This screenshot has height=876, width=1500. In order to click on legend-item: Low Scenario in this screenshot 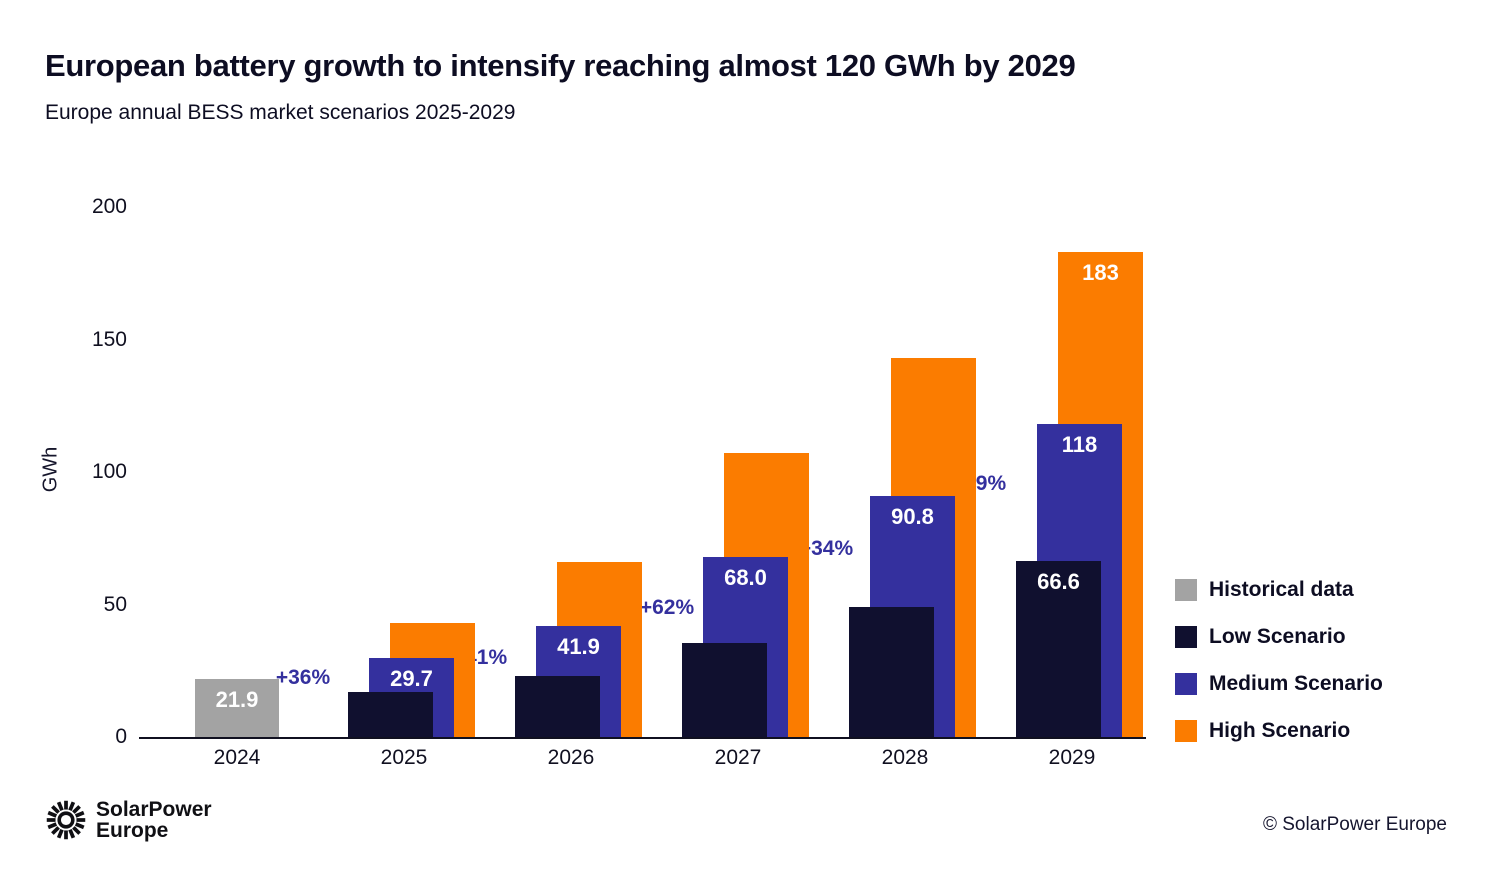, I will do `click(1260, 636)`.